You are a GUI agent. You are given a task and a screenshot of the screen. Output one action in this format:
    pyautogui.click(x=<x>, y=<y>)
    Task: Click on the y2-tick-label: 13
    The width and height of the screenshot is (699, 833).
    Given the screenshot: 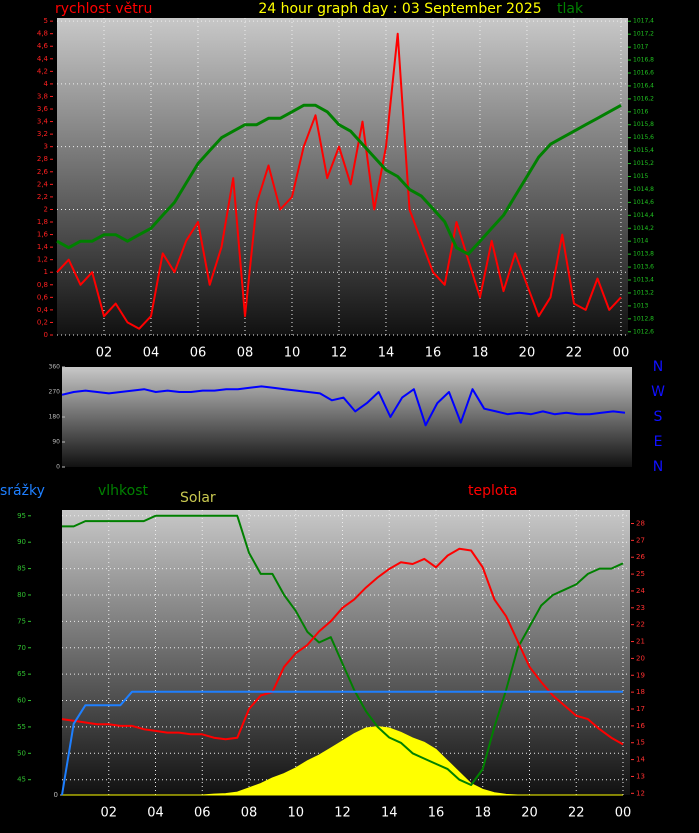 What is the action you would take?
    pyautogui.click(x=640, y=776)
    